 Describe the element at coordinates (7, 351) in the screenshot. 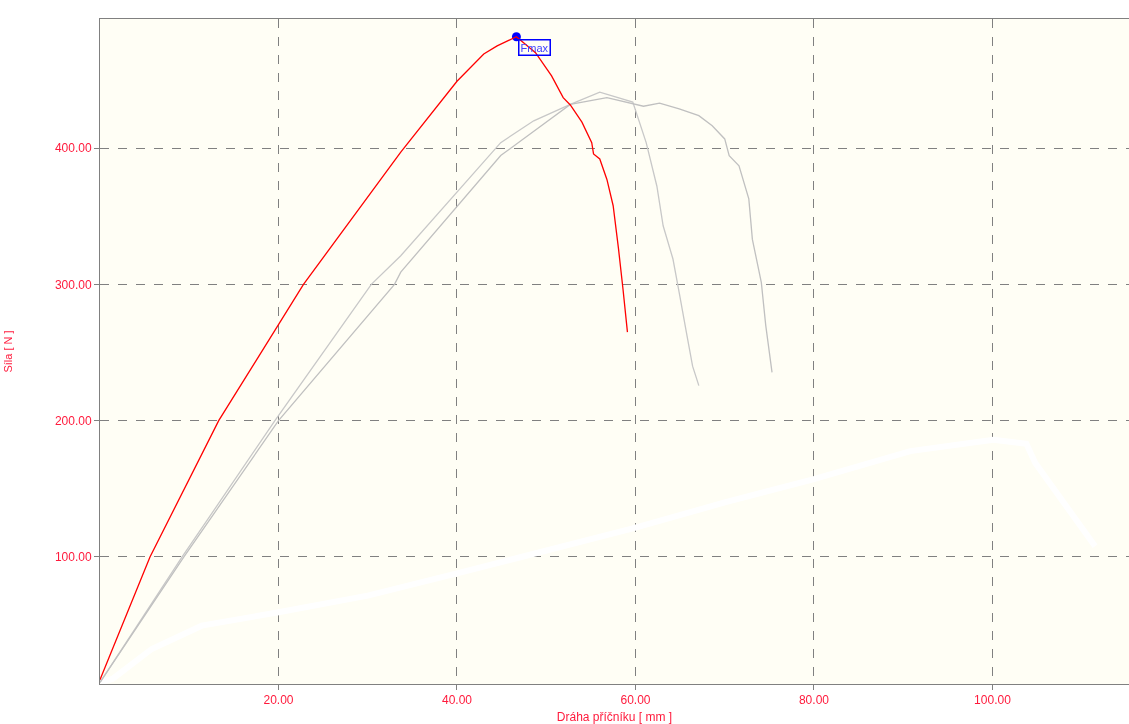

I see `y-axis-title: Síla [ N ]` at that location.